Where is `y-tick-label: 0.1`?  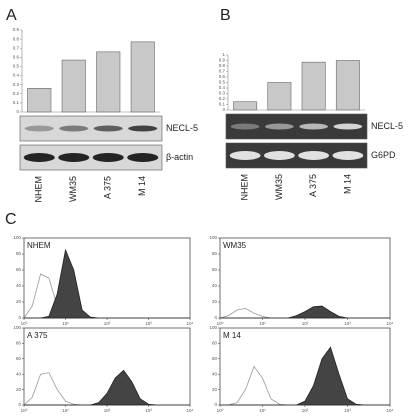 y-tick-label: 0.1 is located at coordinates (16, 102).